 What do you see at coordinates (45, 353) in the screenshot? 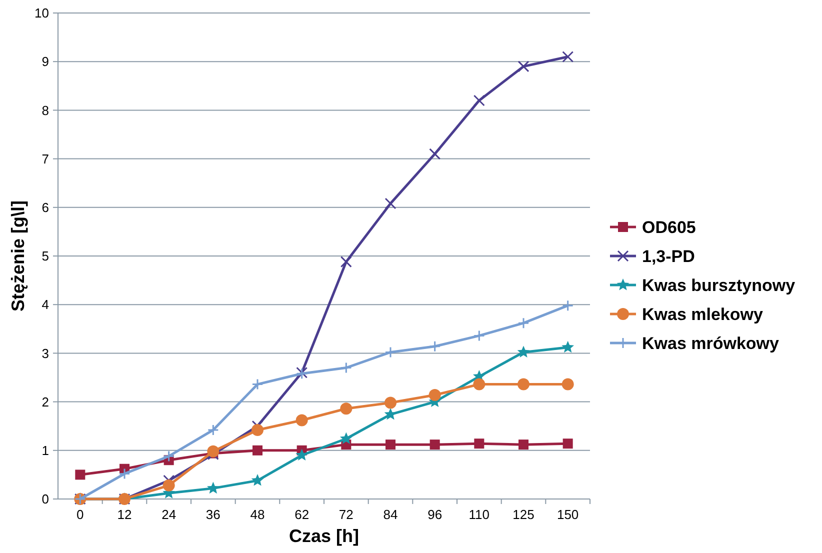
I see `y-tick-label: 3` at bounding box center [45, 353].